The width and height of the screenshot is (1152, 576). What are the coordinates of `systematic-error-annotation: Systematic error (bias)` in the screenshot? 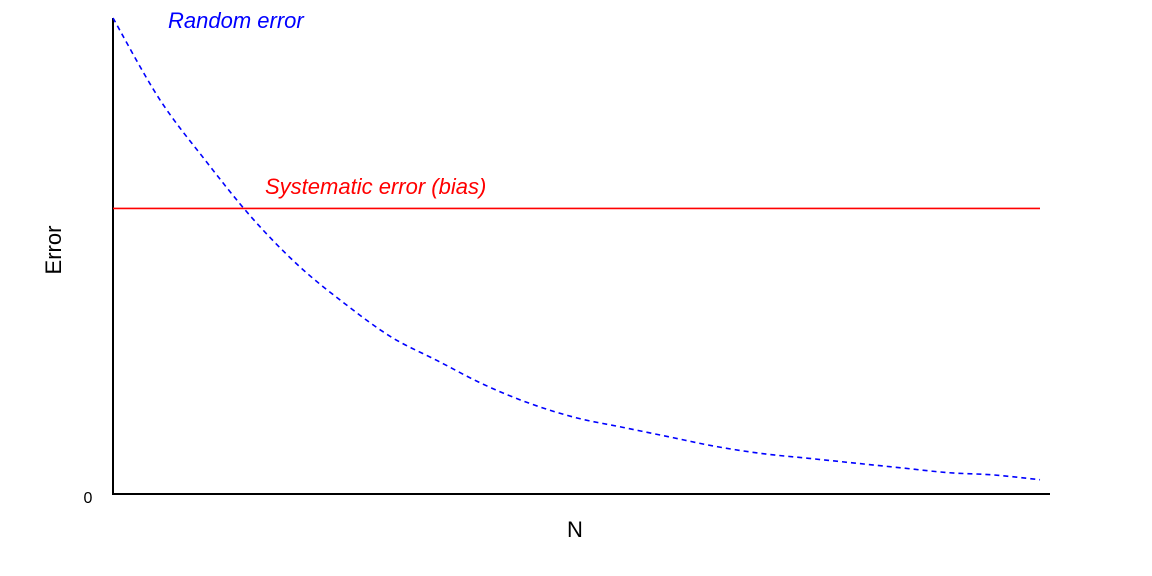 It's located at (375, 186).